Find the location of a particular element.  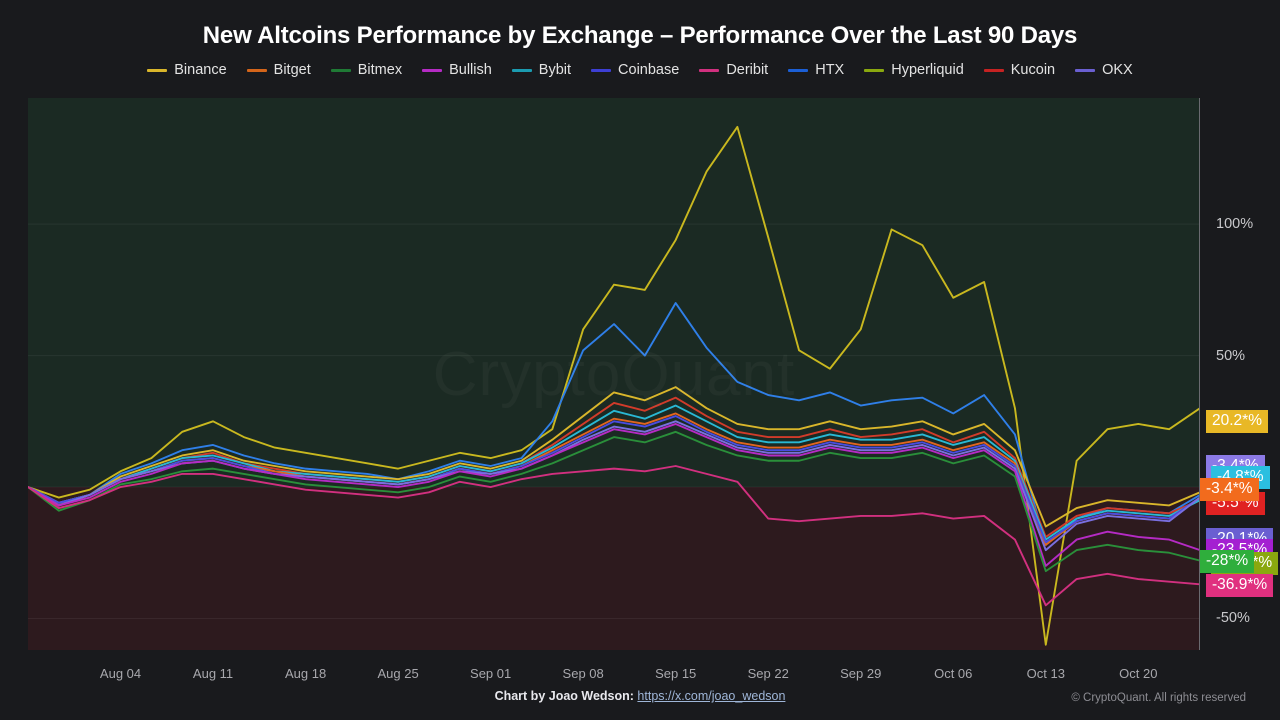

legend-item-hyperliquid: Hyperliquid is located at coordinates (914, 70).